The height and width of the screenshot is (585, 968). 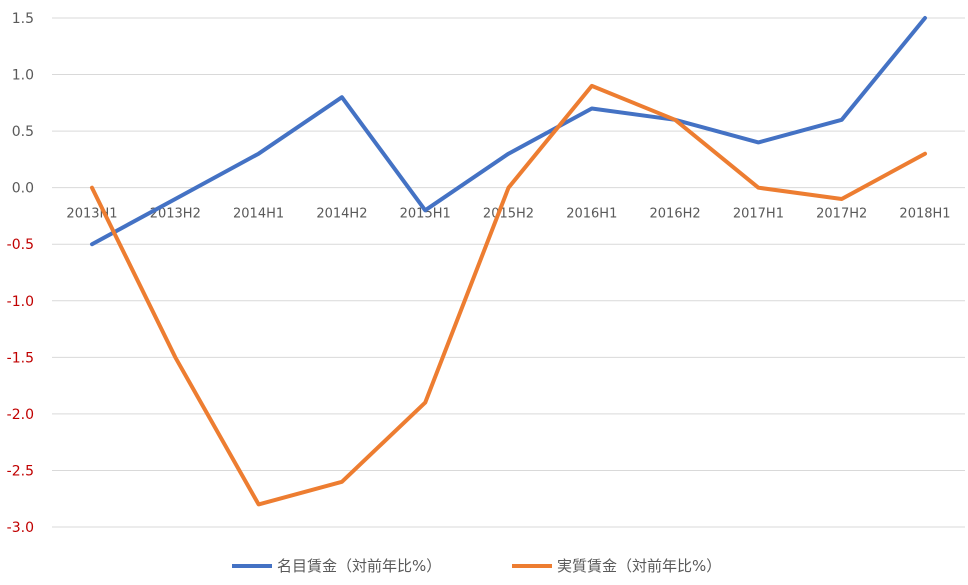 What do you see at coordinates (20, 302) in the screenshot?
I see `y-tick-label: -1.0` at bounding box center [20, 302].